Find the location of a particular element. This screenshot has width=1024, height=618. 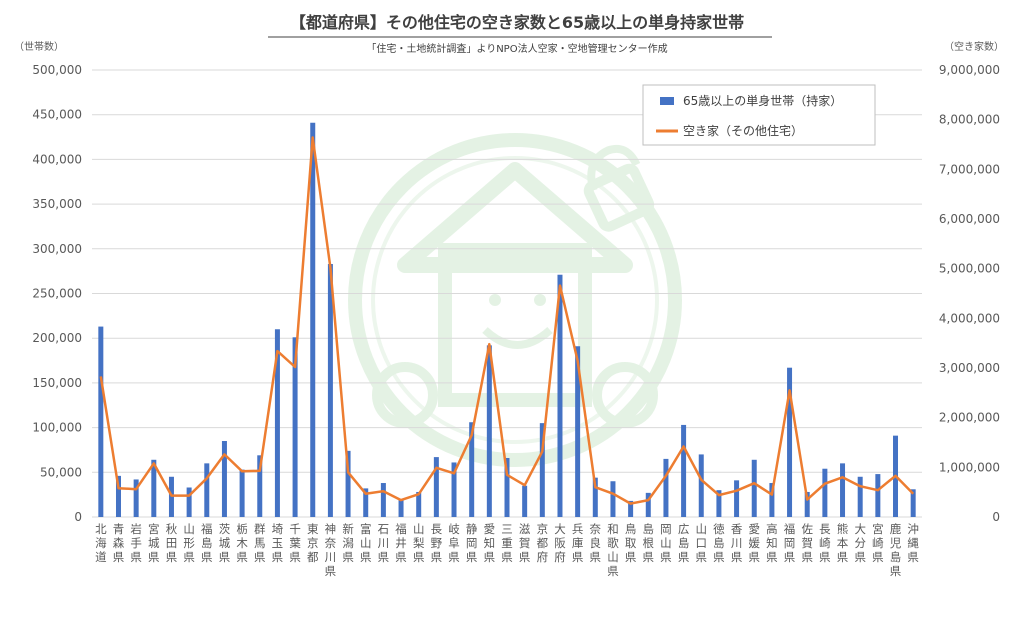

category-label: 青森県 is located at coordinates (119, 543).